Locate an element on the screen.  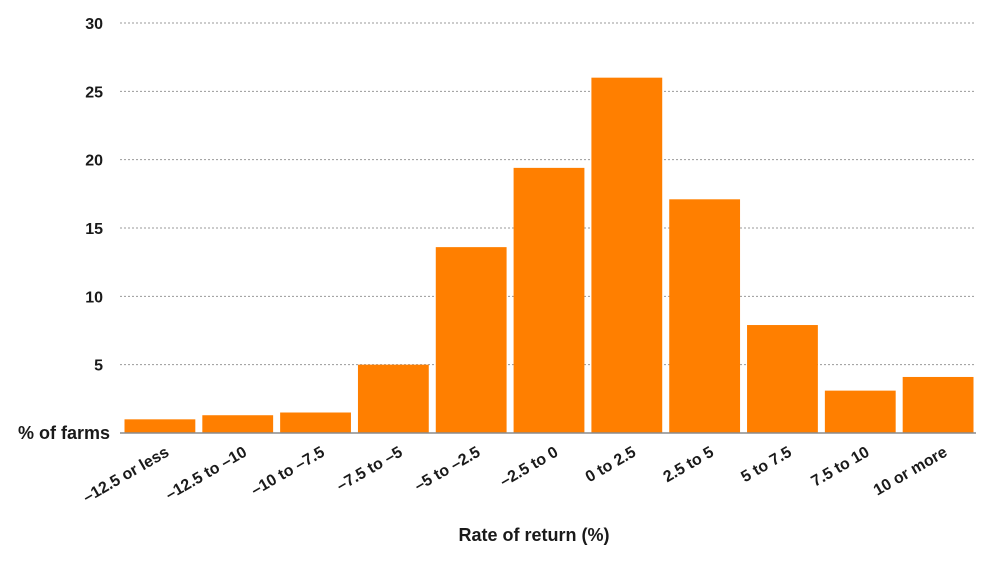
x-tick-label: –5 to –2.5 is located at coordinates (448, 469).